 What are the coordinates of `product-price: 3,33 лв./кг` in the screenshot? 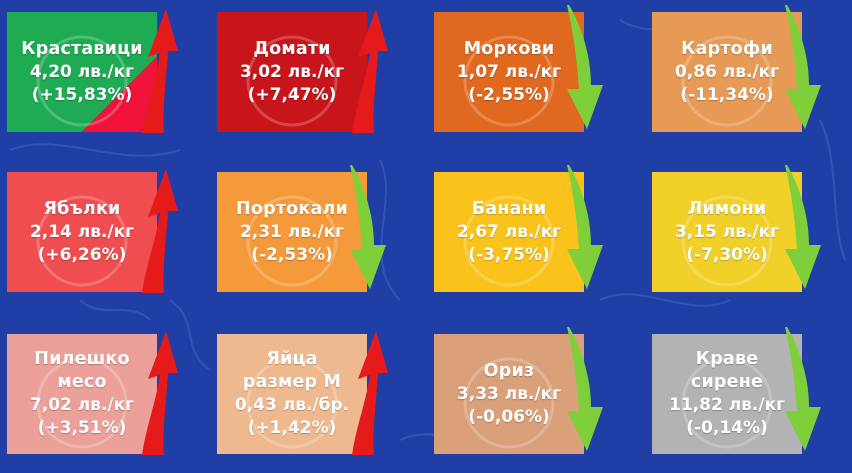 It's located at (509, 393).